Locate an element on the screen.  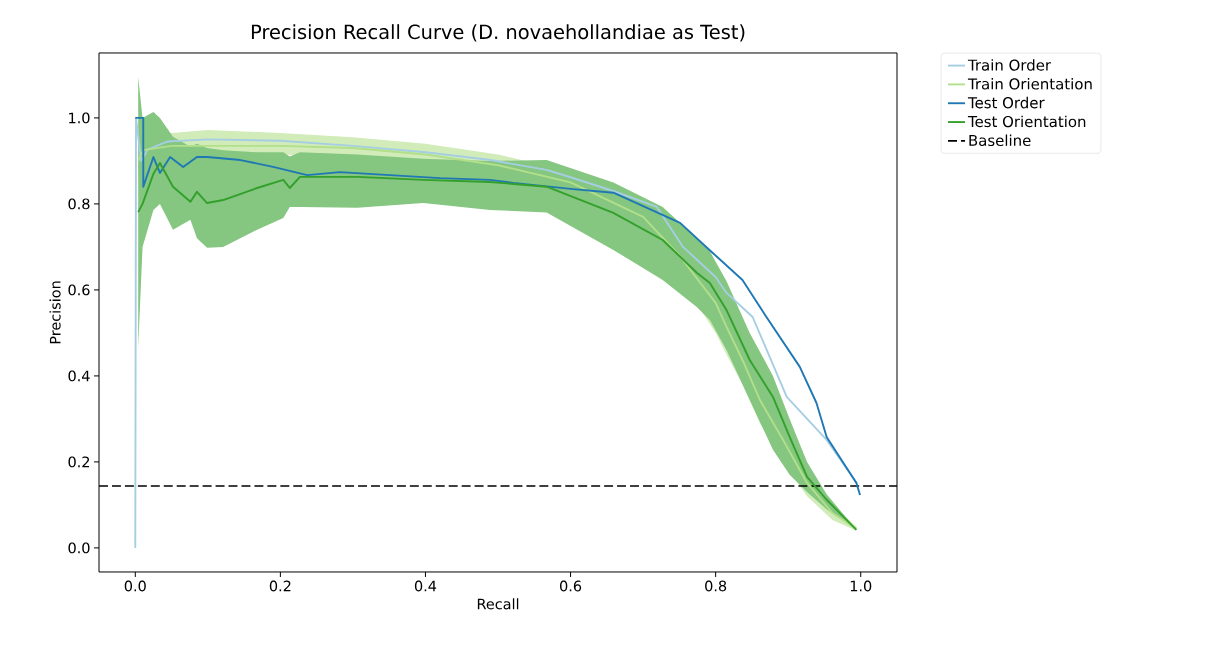
y-tick-label: 0.6 is located at coordinates (79, 290).